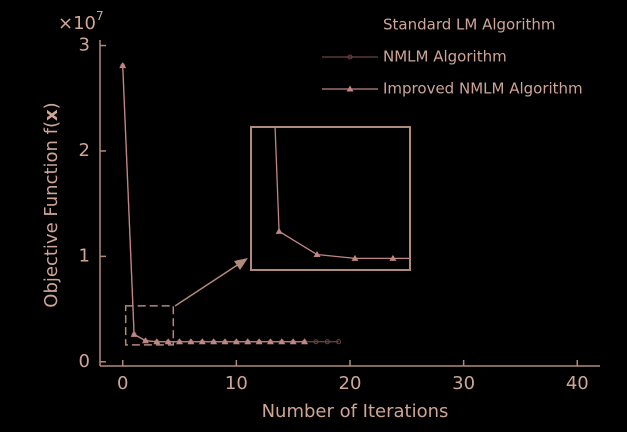 This screenshot has height=432, width=627. I want to click on y-tick-label: 3, so click(84, 45).